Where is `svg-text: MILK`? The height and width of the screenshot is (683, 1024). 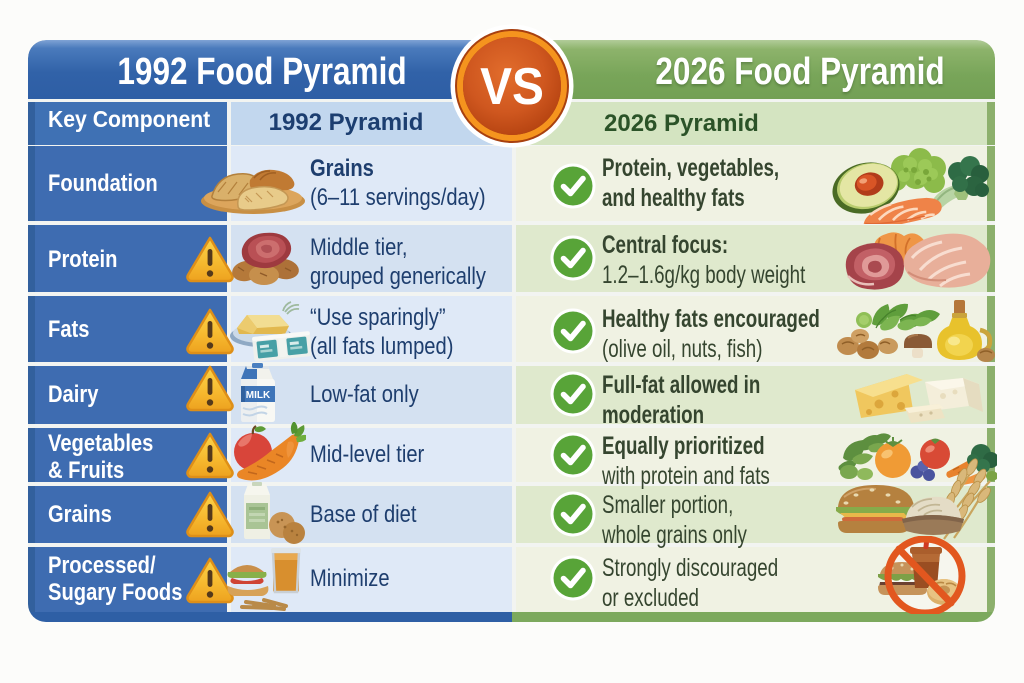
svg-text: MILK is located at coordinates (258, 395).